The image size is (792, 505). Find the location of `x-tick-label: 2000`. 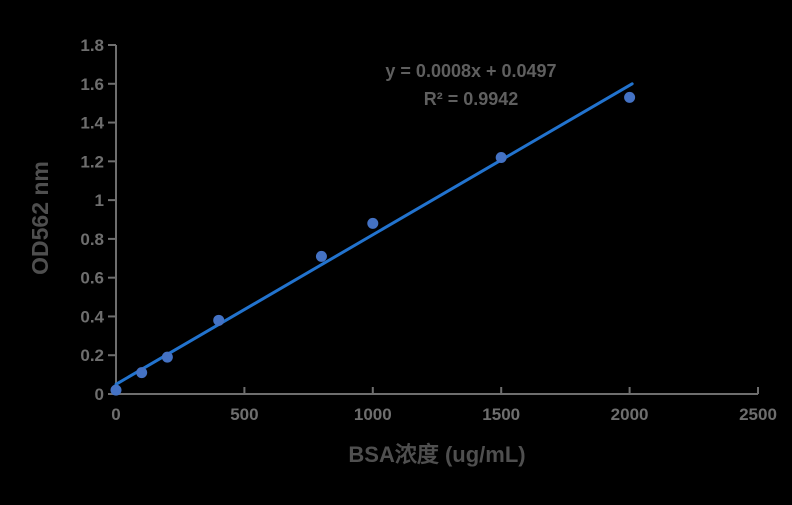

x-tick-label: 2000 is located at coordinates (630, 414).